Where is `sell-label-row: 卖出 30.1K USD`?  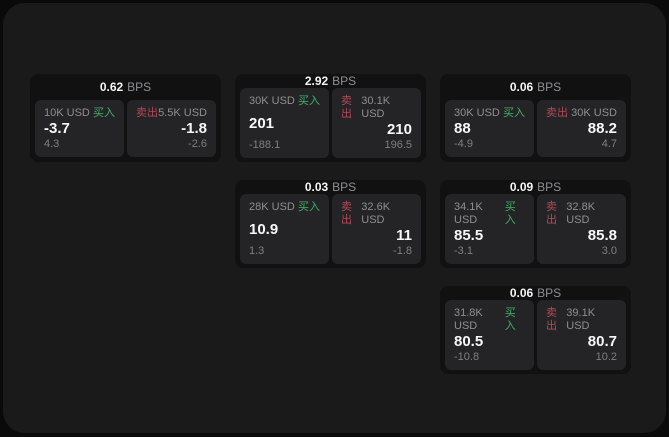
sell-label-row: 卖出 30.1K USD is located at coordinates (376, 108).